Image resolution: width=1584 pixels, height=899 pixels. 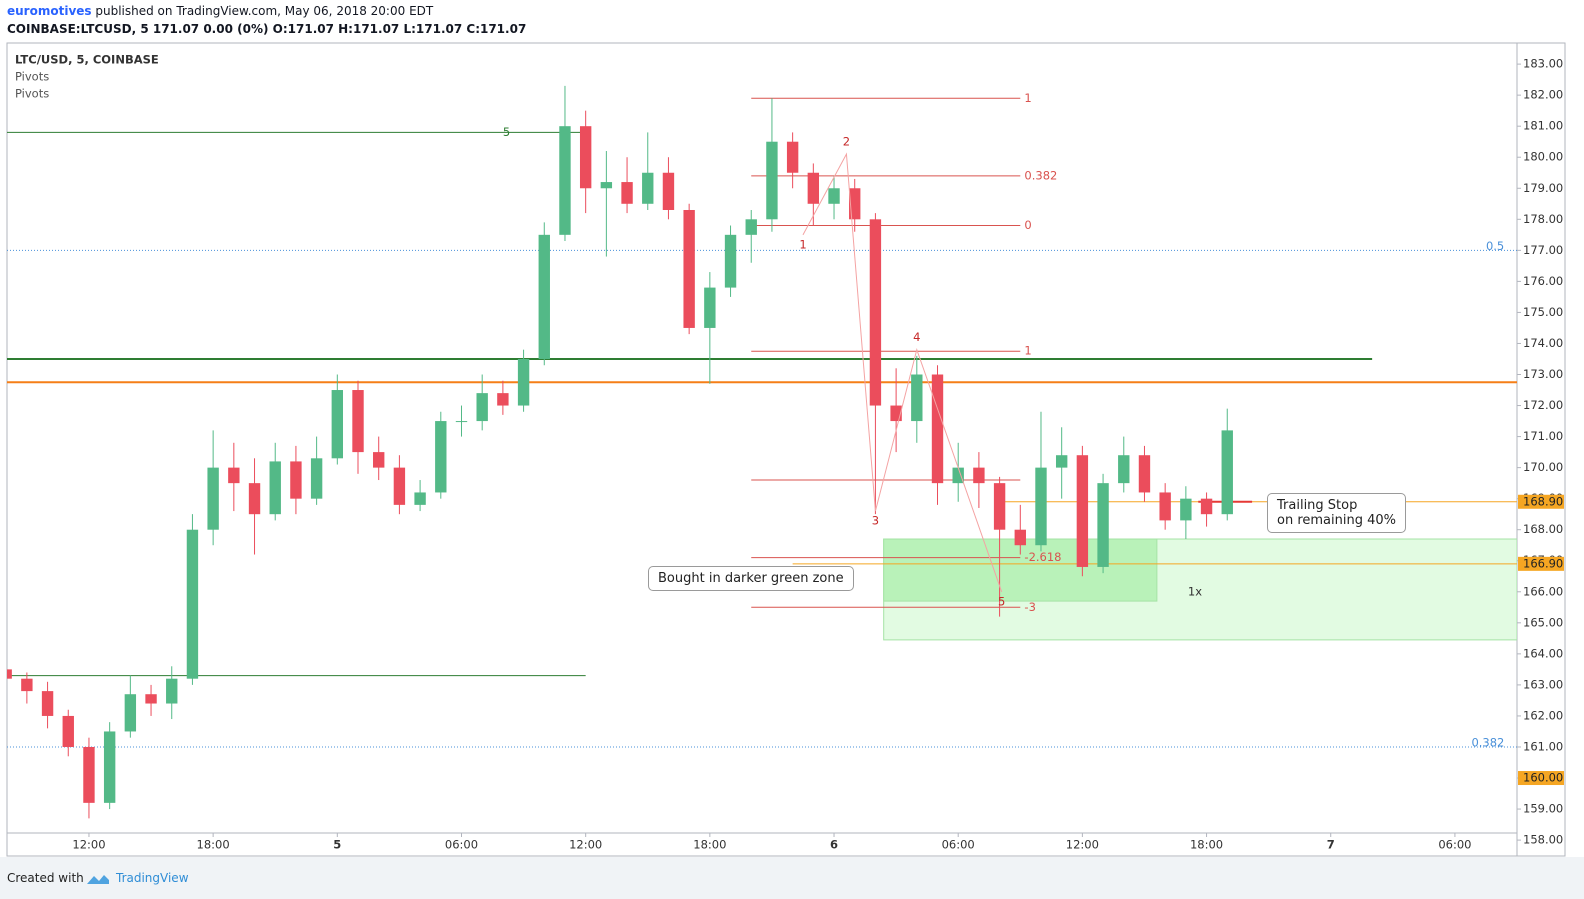 I want to click on level-label: 0.5, so click(x=1495, y=246).